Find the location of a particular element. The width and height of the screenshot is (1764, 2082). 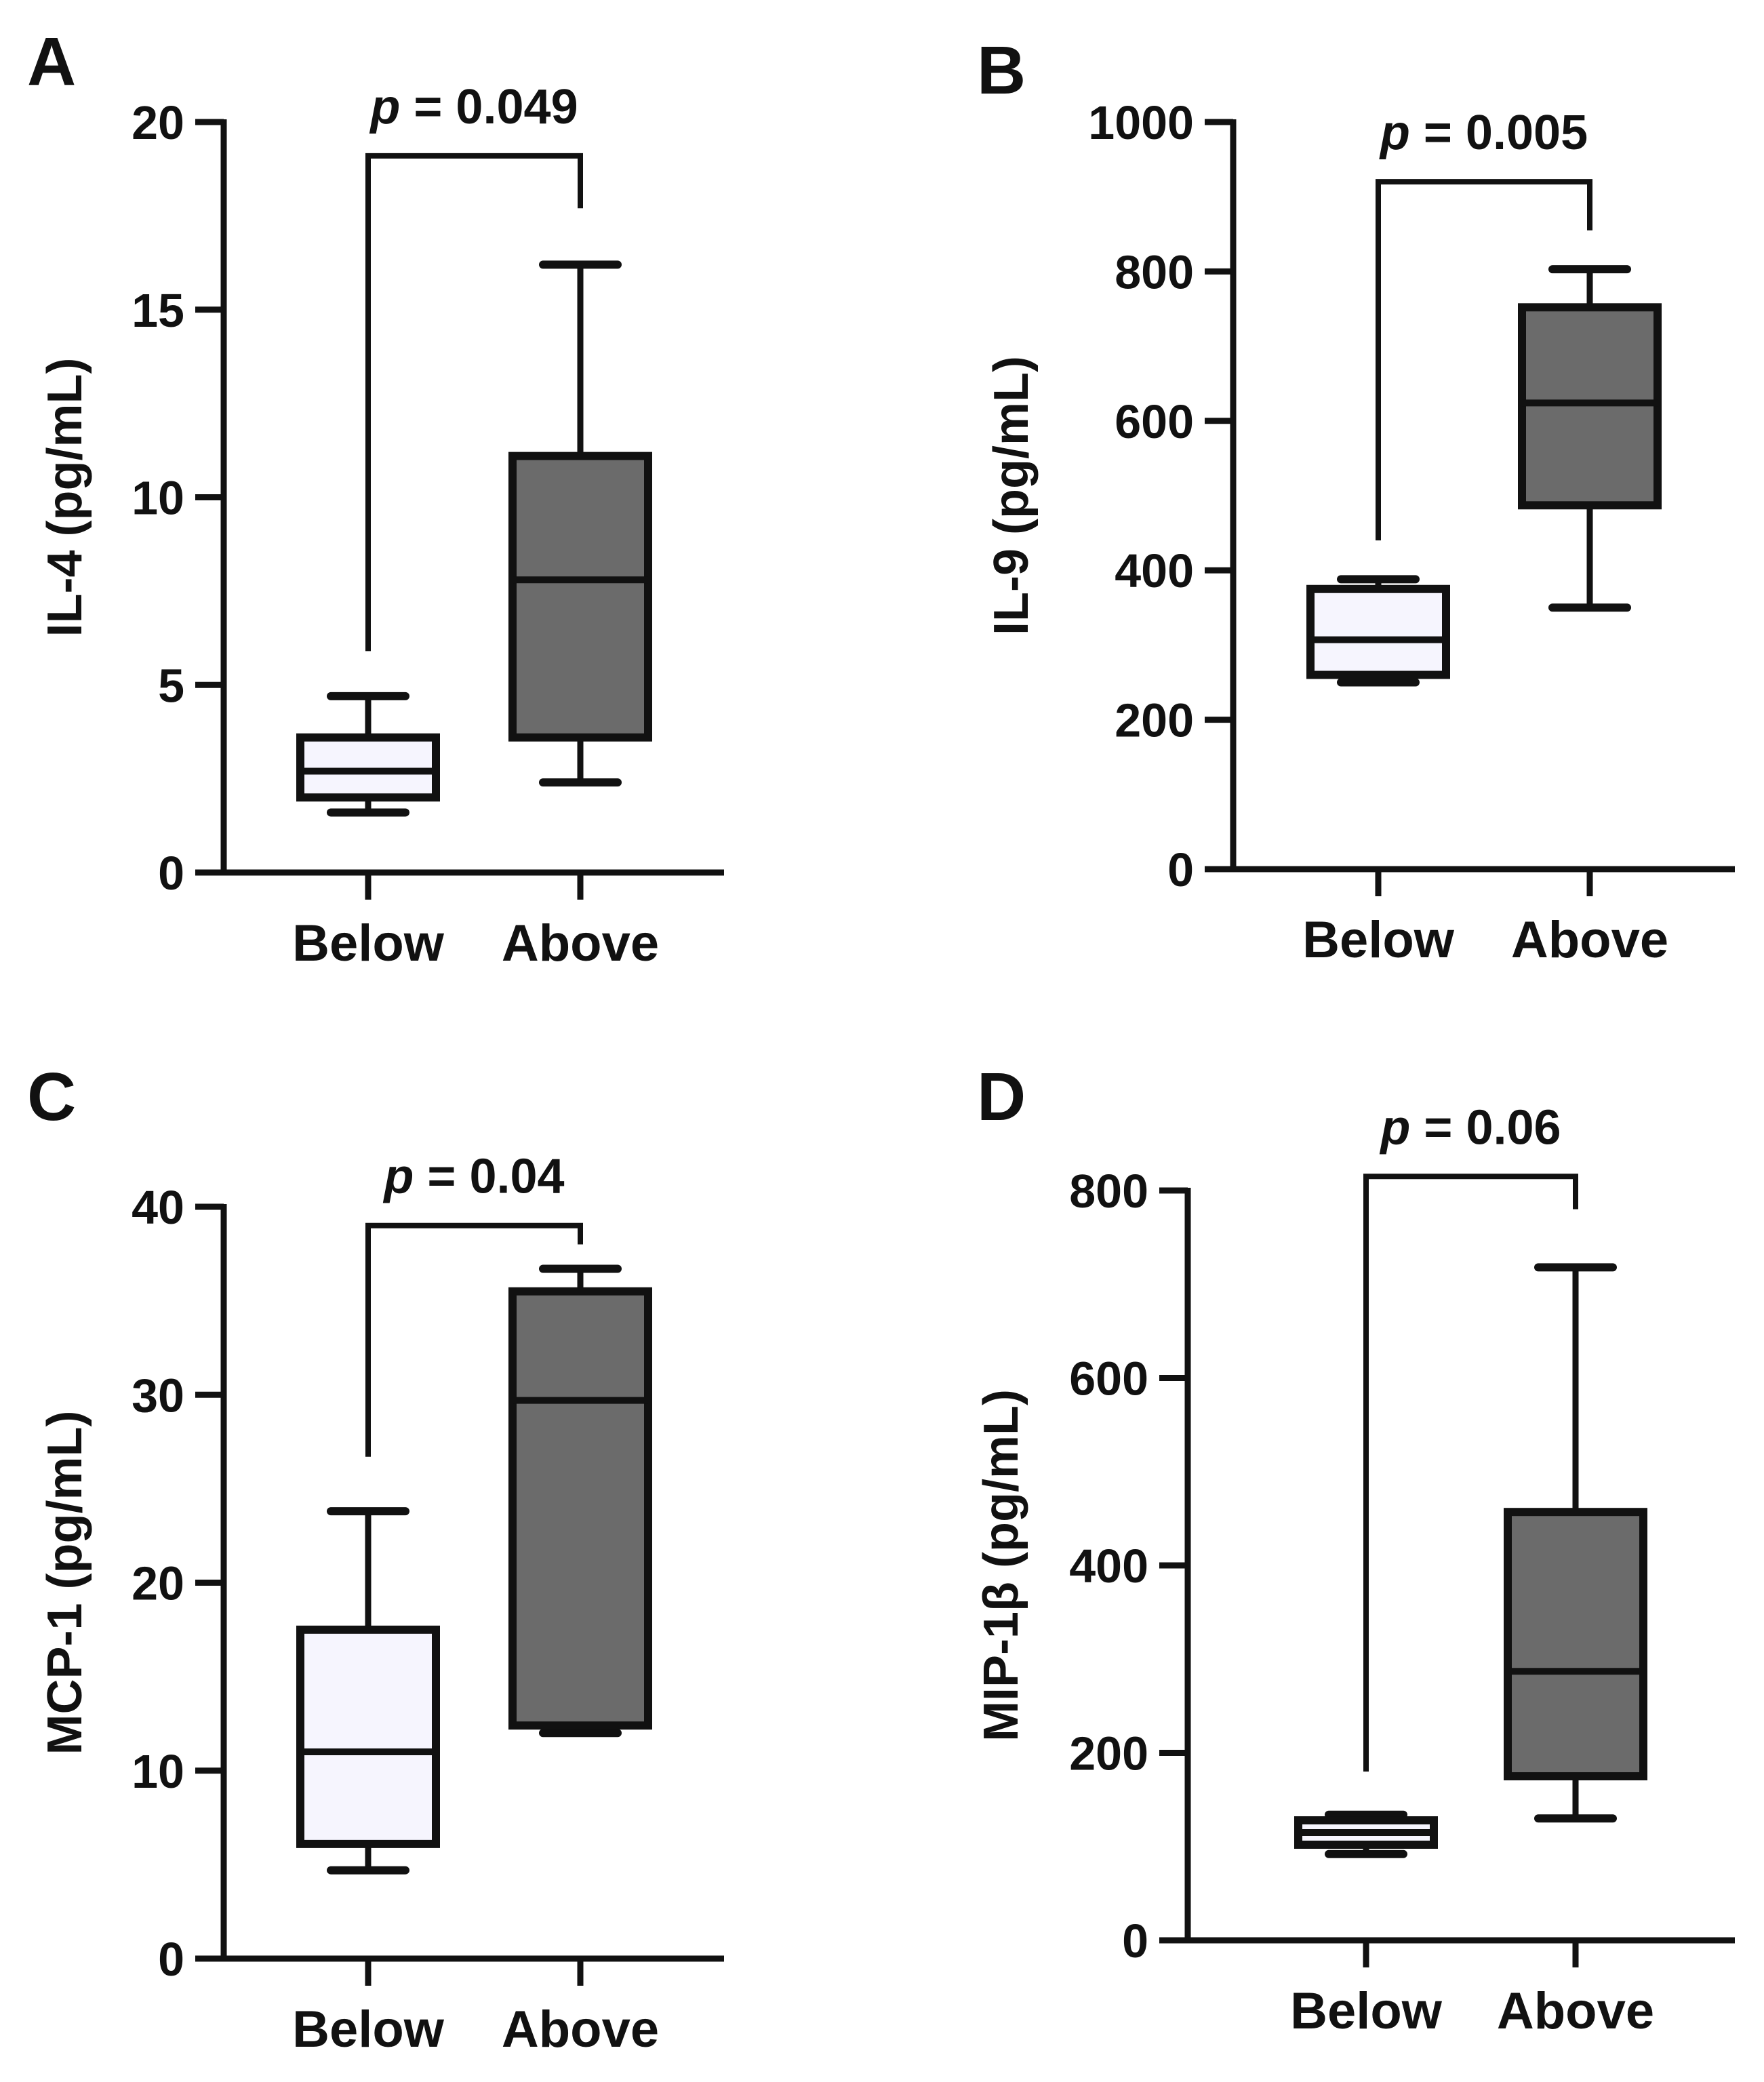

p-value: = 0.049 is located at coordinates (489, 107).